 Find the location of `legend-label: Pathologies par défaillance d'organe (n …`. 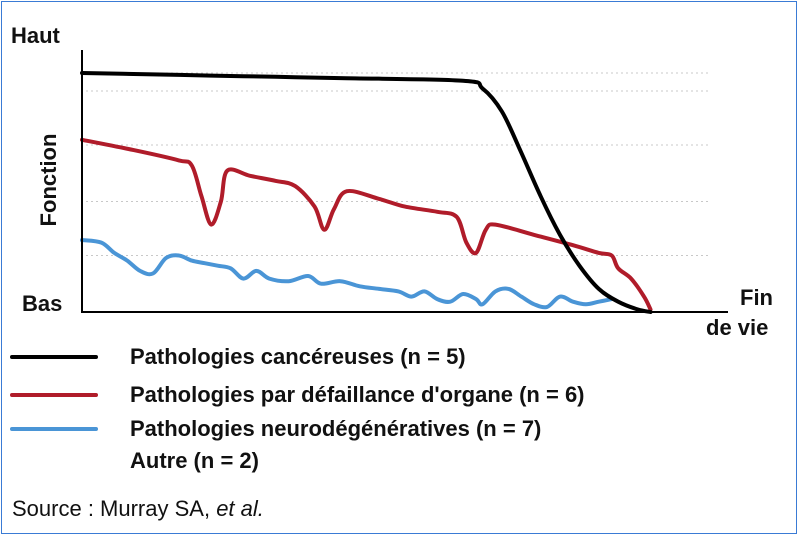

legend-label: Pathologies par défaillance d'organe (n … is located at coordinates (357, 394).